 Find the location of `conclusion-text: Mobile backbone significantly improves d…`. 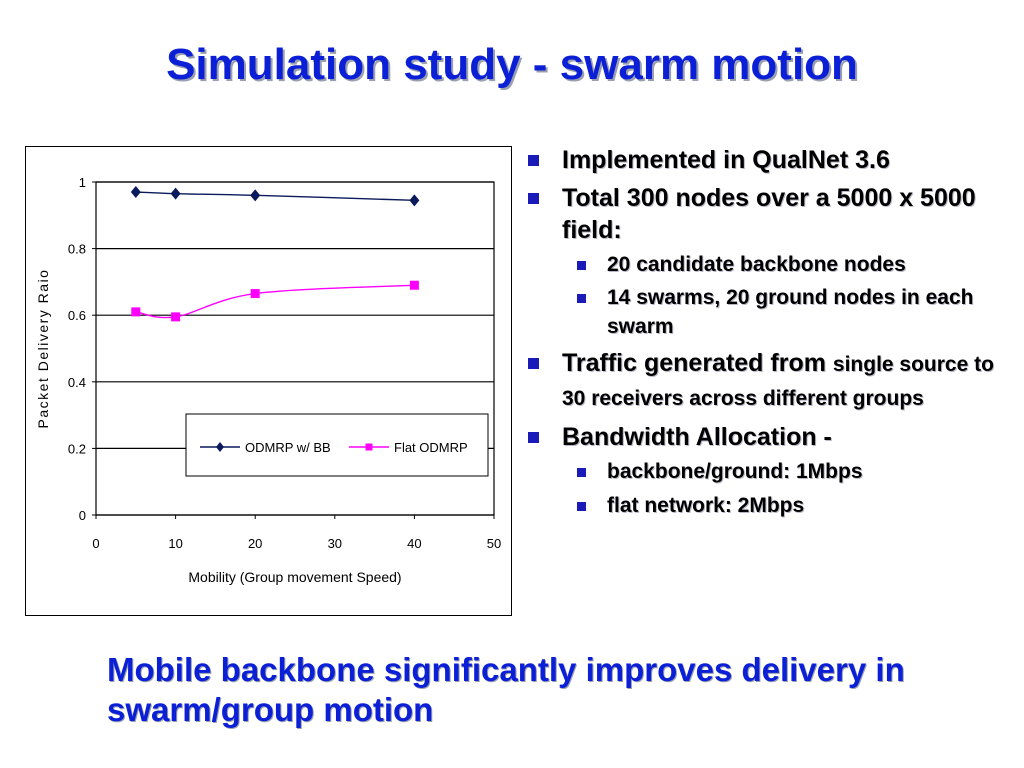

conclusion-text: Mobile backbone significantly improves d… is located at coordinates (506, 689).